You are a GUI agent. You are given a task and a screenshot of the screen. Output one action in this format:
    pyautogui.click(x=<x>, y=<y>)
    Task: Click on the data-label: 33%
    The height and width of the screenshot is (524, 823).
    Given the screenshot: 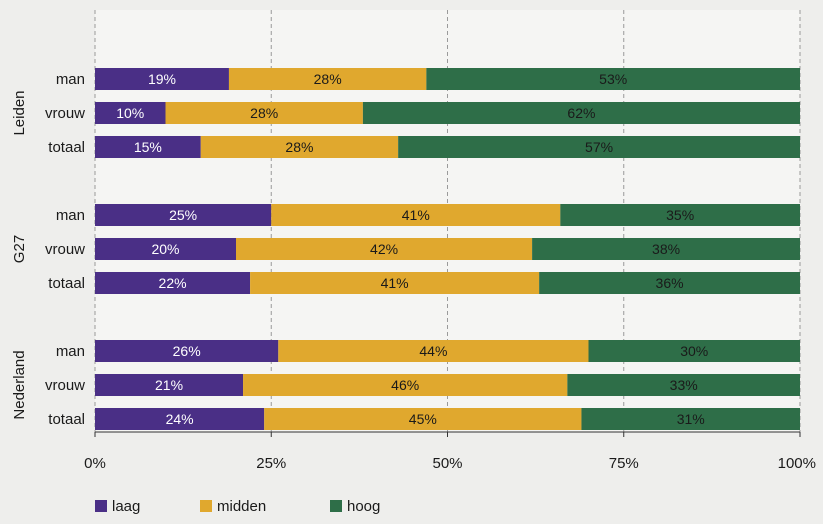 What is the action you would take?
    pyautogui.click(x=684, y=385)
    